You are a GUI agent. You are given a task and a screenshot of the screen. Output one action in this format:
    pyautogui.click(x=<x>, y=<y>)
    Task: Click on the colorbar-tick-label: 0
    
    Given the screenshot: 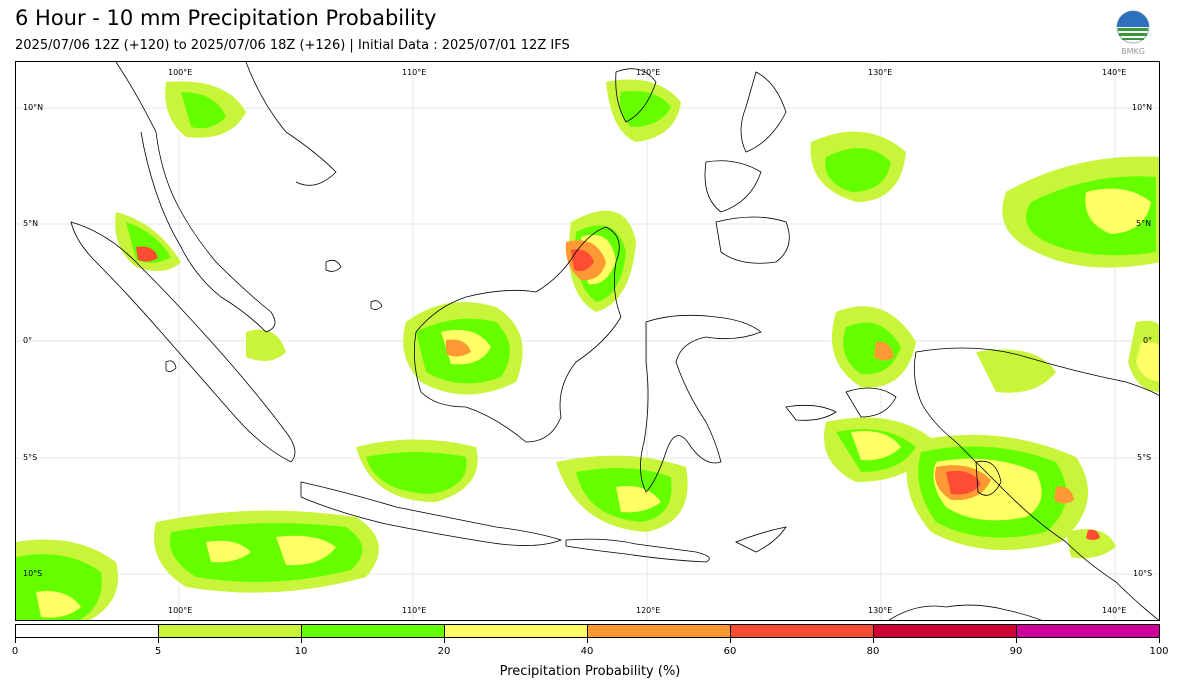 What is the action you would take?
    pyautogui.click(x=15, y=651)
    